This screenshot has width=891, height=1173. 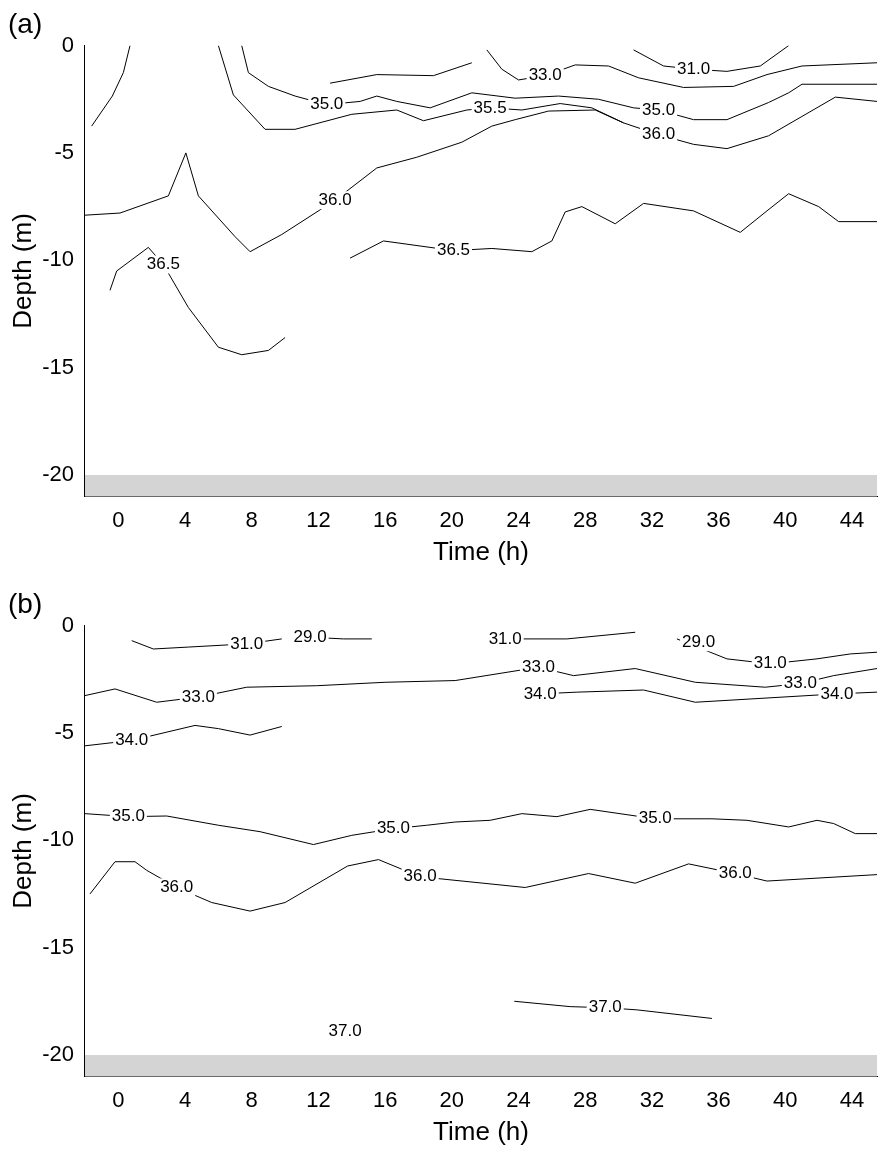 I want to click on annotation: 35.0, so click(x=327, y=104).